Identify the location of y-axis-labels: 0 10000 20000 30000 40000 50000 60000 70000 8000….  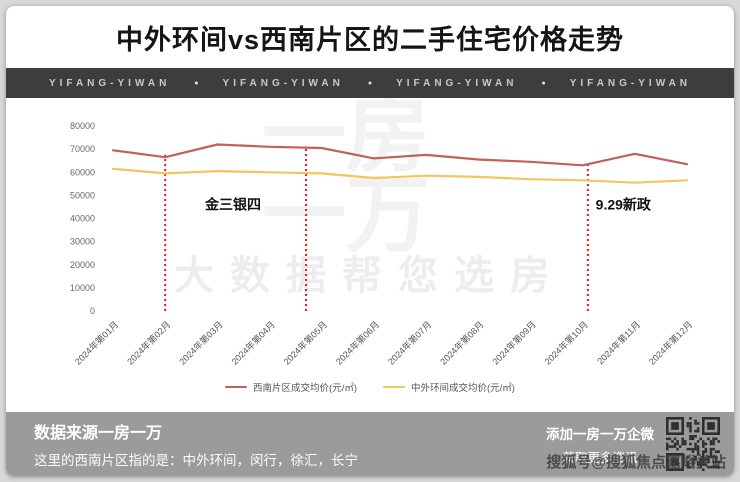
(82, 218).